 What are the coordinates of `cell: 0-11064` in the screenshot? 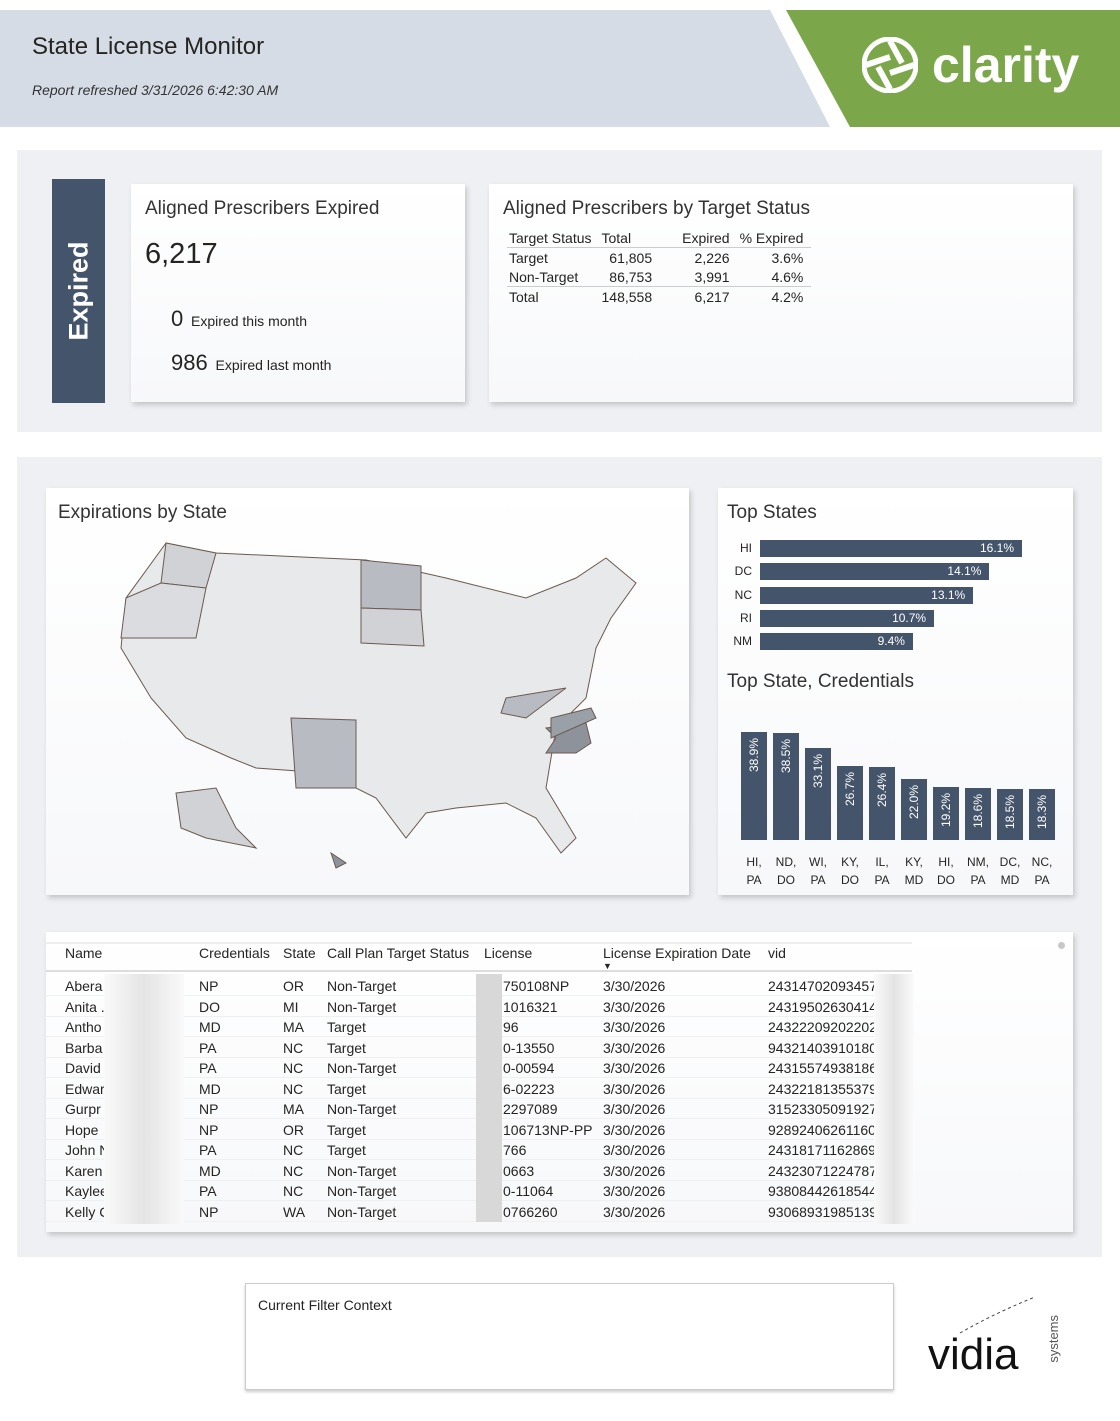 It's located at (528, 1191).